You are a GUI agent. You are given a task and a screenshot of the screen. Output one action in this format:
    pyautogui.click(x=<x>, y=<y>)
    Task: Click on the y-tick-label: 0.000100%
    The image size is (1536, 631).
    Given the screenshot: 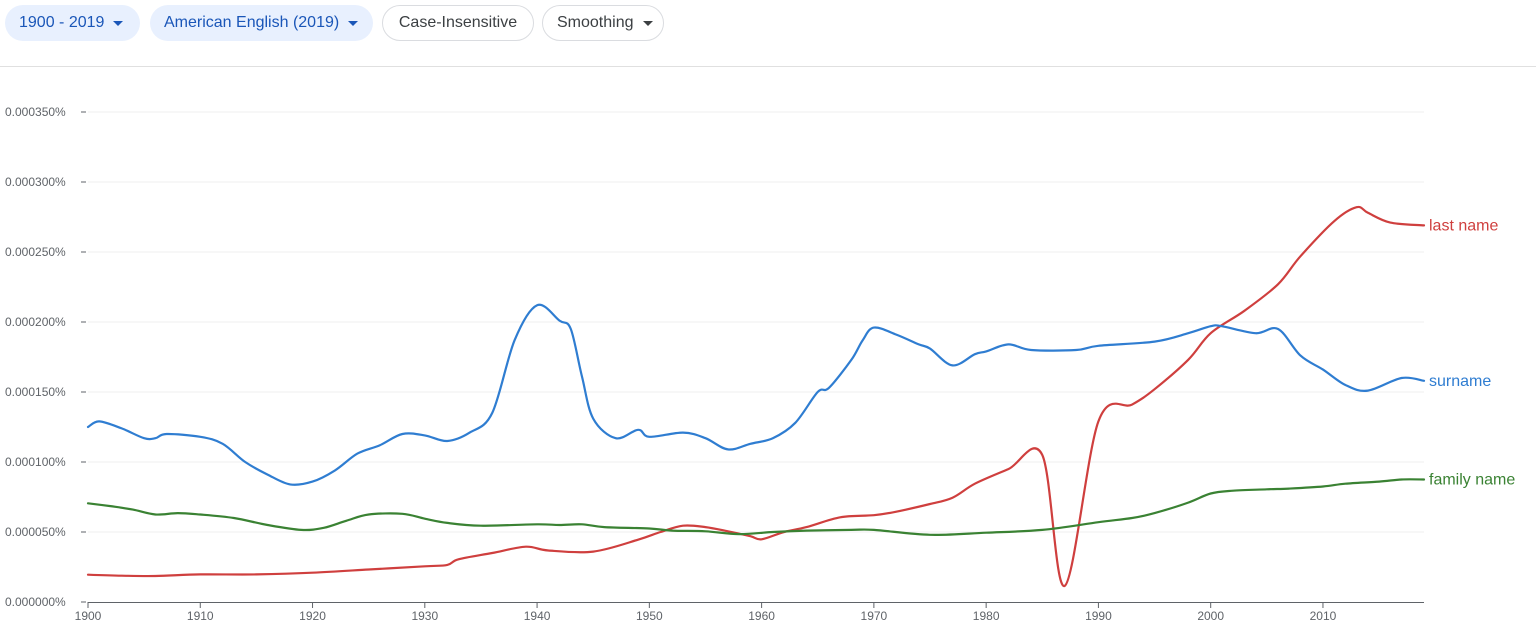 What is the action you would take?
    pyautogui.click(x=35, y=462)
    